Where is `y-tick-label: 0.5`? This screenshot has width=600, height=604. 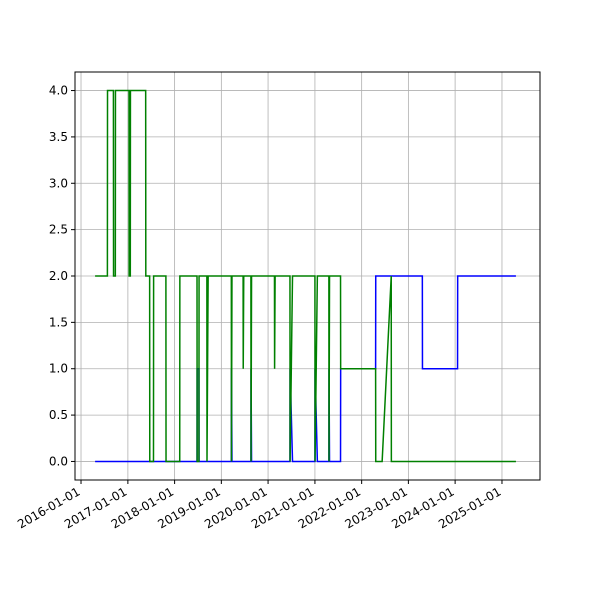
y-tick-label: 0.5 is located at coordinates (58, 415).